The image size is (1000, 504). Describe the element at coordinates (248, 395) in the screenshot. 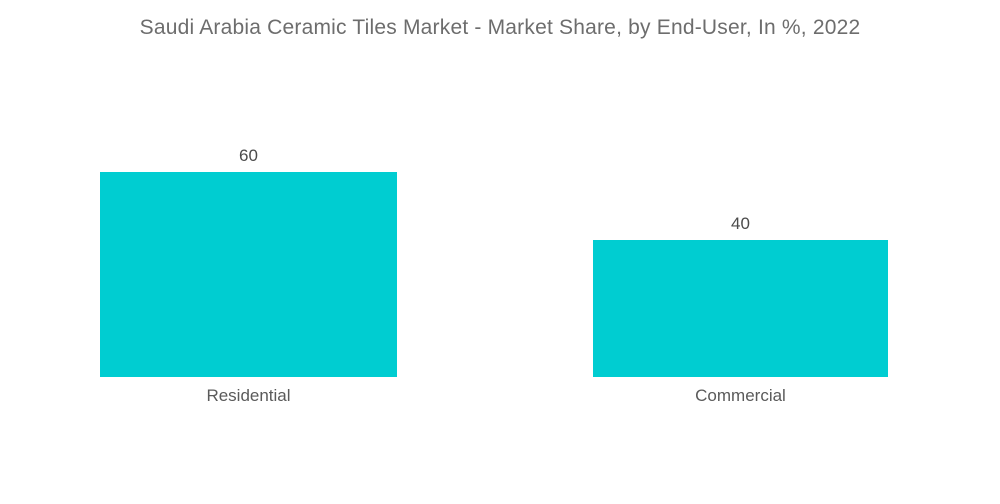

I see `category-label-residential: Residential` at that location.